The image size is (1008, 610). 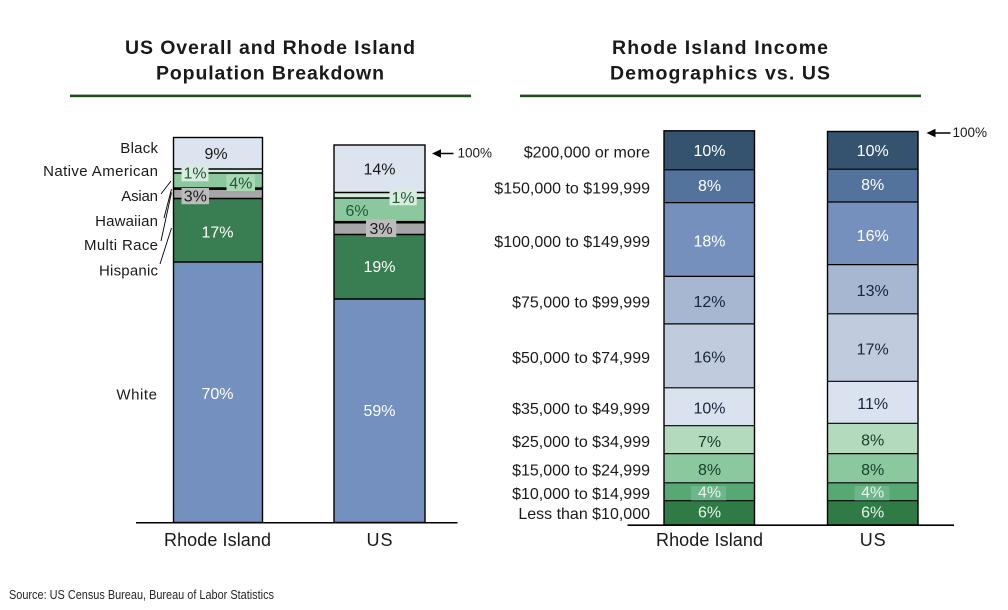 What do you see at coordinates (126, 221) in the screenshot?
I see `svg-text: Hawaiian` at bounding box center [126, 221].